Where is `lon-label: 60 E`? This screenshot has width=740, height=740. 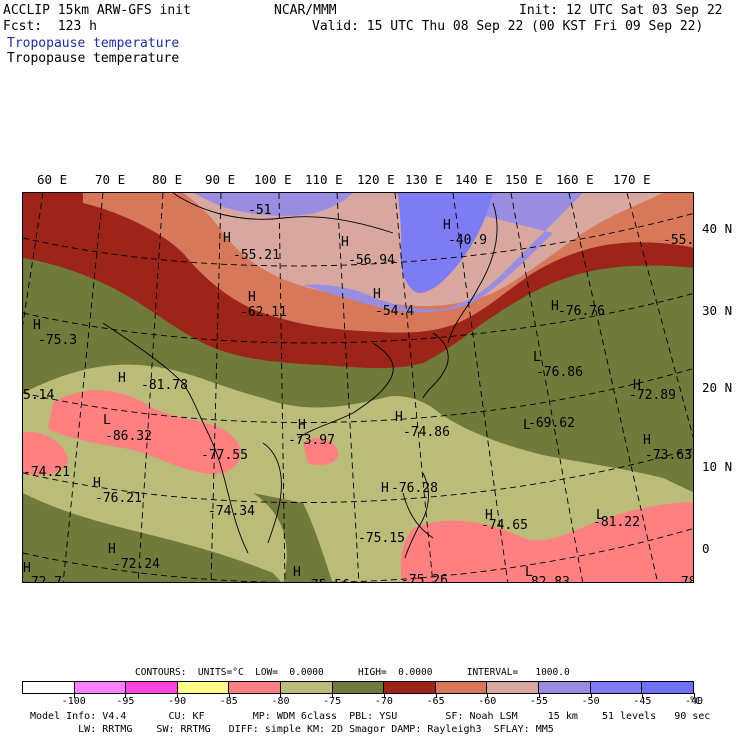
lon-label: 60 E is located at coordinates (52, 179).